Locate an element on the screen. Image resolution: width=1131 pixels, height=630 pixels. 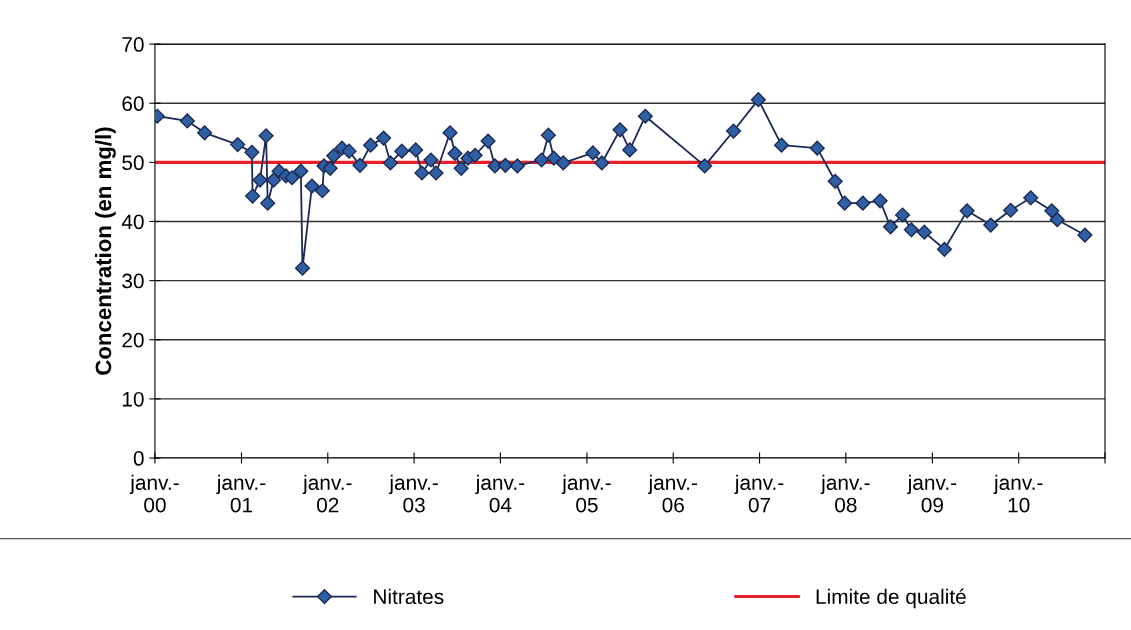
y-tick-label: 50 is located at coordinates (133, 163).